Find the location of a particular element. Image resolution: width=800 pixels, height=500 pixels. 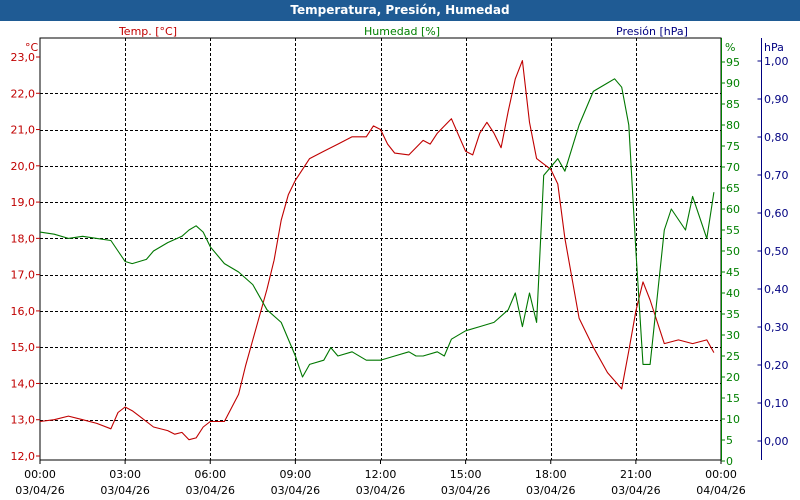

x-tick-time: 09:00 is located at coordinates (296, 474).